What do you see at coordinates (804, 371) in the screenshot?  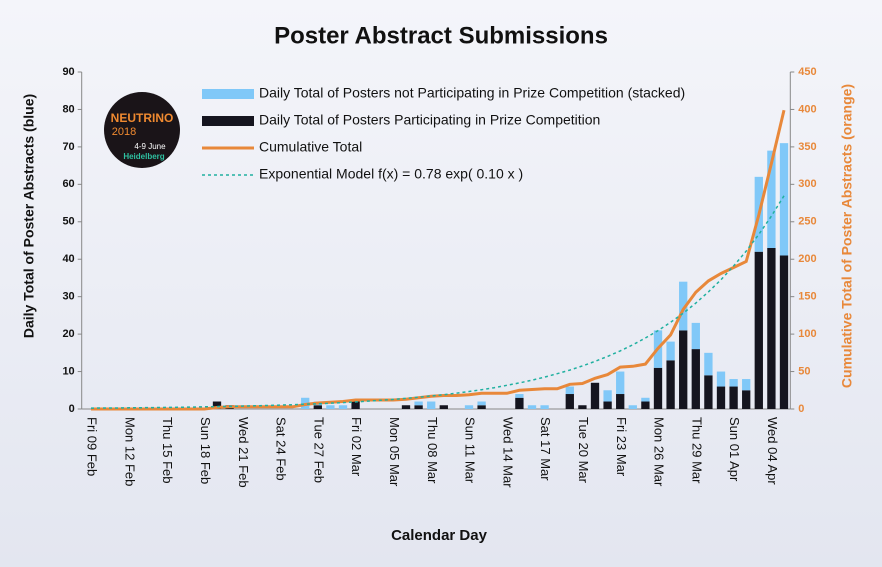 I see `y2-tick-label: 50` at bounding box center [804, 371].